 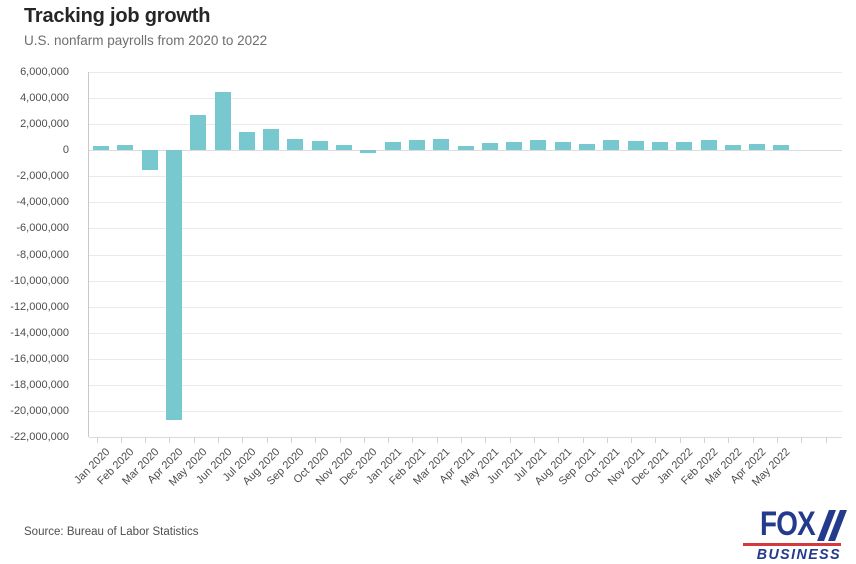 What do you see at coordinates (39, 280) in the screenshot?
I see `y-axis-label: -10,000,000` at bounding box center [39, 280].